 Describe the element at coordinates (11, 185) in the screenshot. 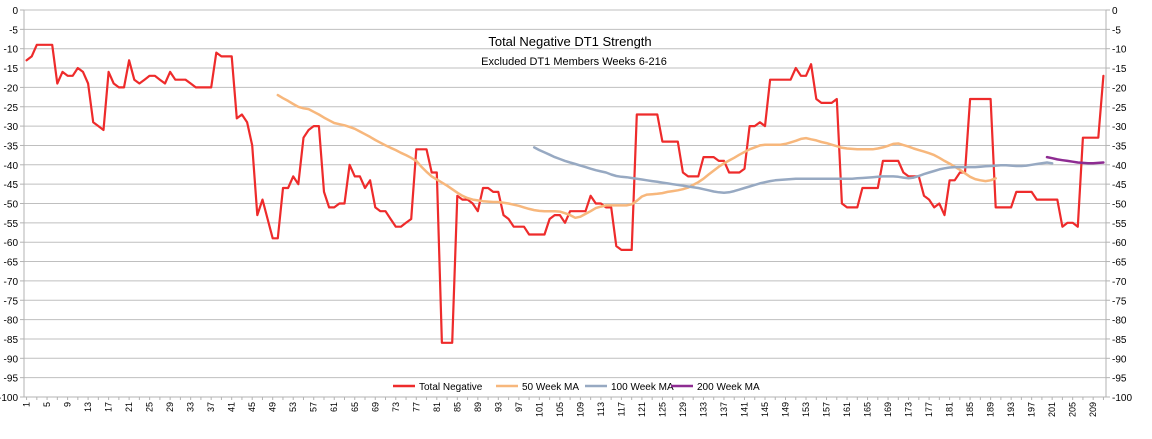

I see `y-tick-label-left: -45` at that location.